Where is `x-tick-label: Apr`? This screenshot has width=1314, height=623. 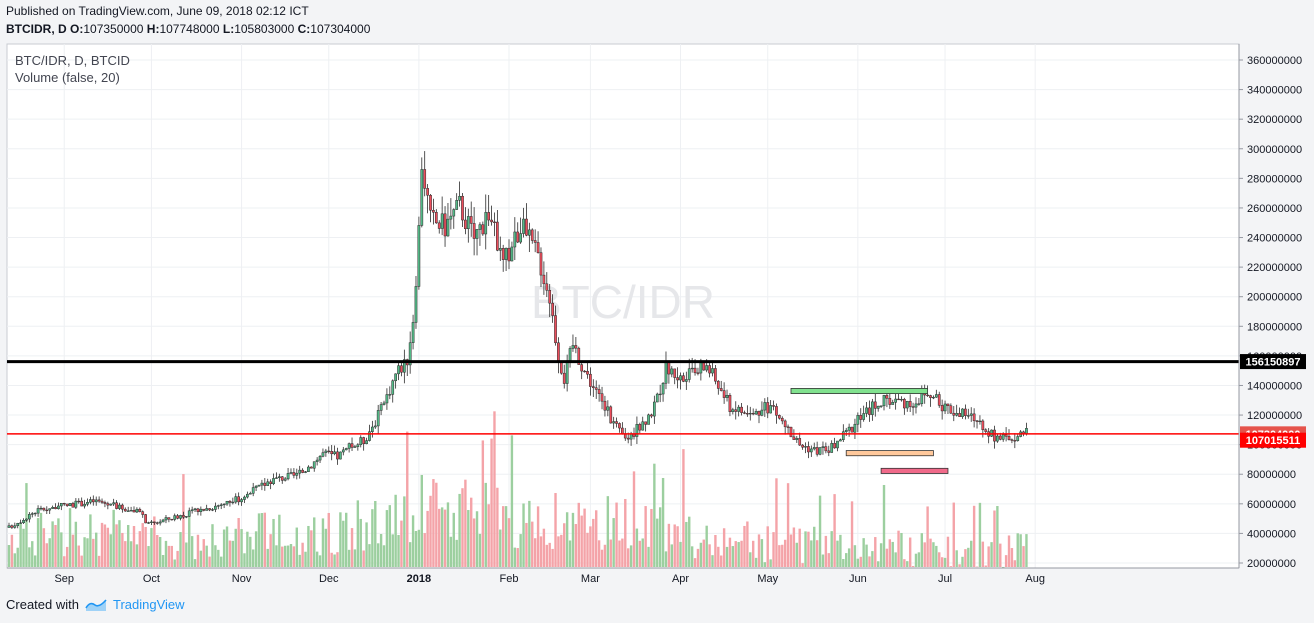 x-tick-label: Apr is located at coordinates (680, 579).